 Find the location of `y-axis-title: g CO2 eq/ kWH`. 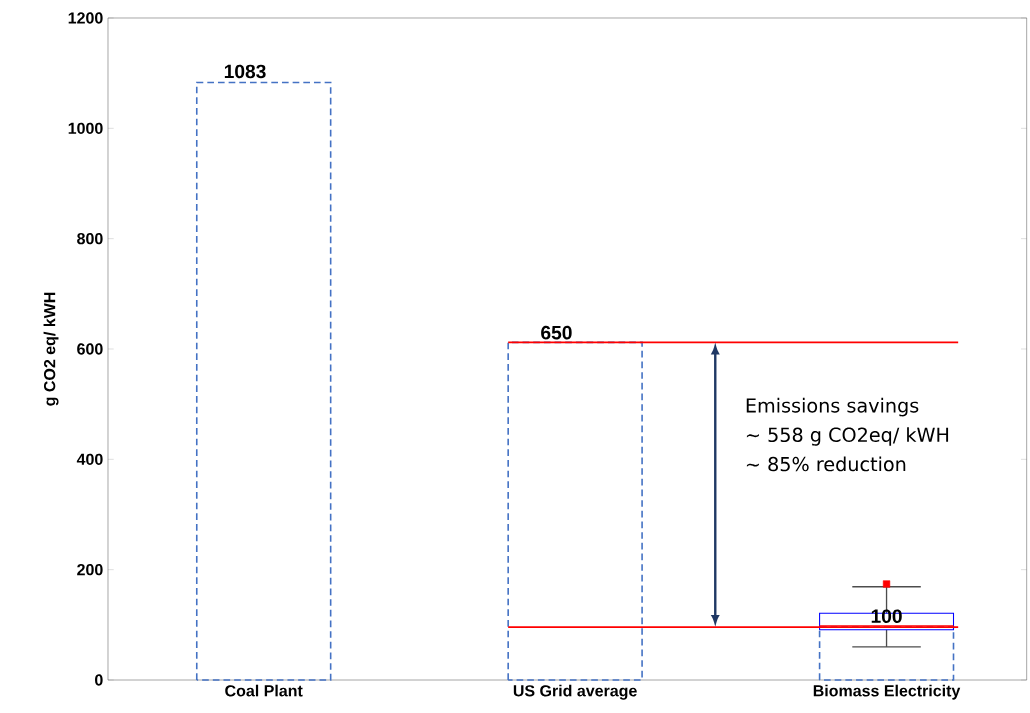

y-axis-title: g CO2 eq/ kWH is located at coordinates (51, 349).